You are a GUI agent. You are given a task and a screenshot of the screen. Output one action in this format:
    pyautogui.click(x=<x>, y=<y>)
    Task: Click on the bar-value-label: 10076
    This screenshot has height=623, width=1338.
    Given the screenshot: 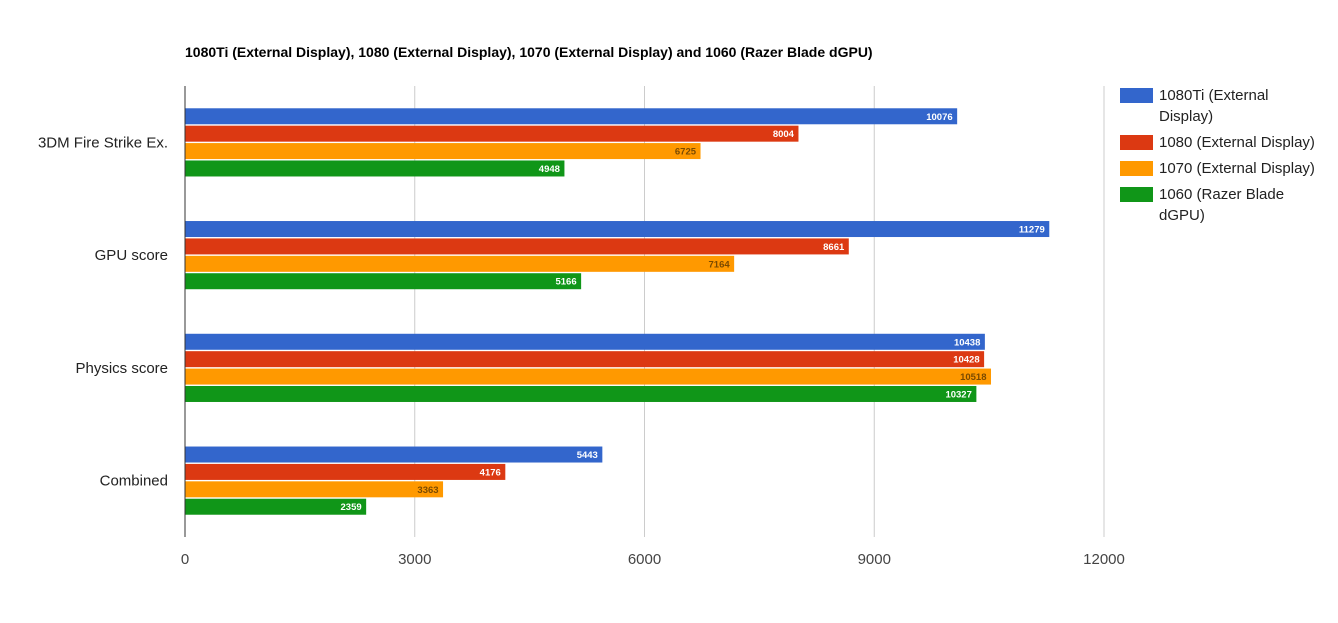 What is the action you would take?
    pyautogui.click(x=939, y=117)
    